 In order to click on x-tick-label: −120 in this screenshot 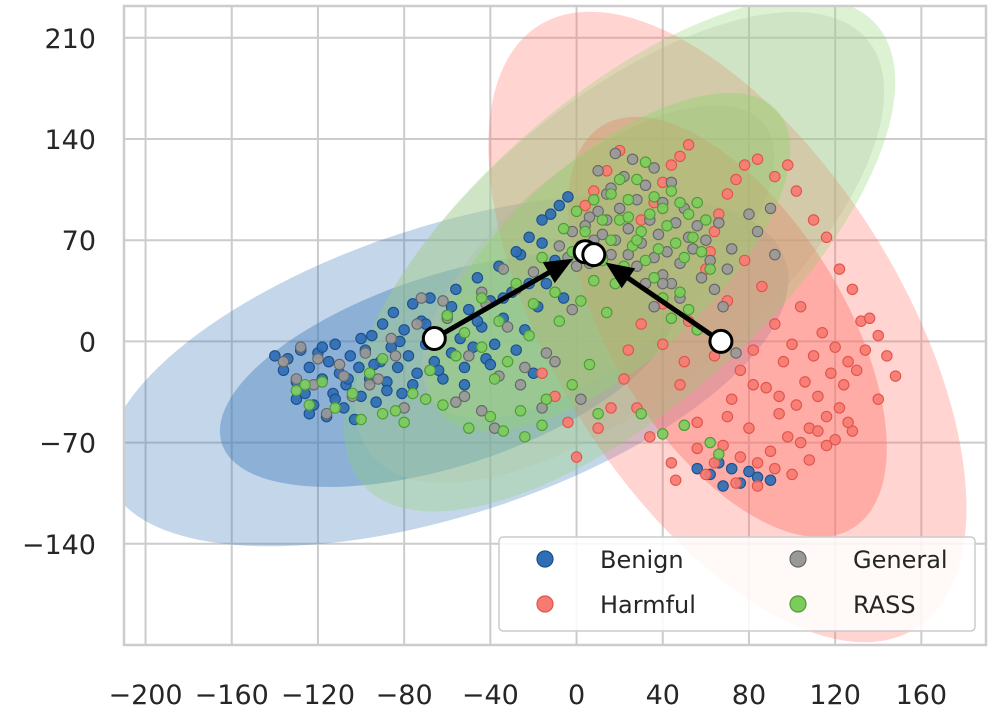, I will do `click(318, 695)`.